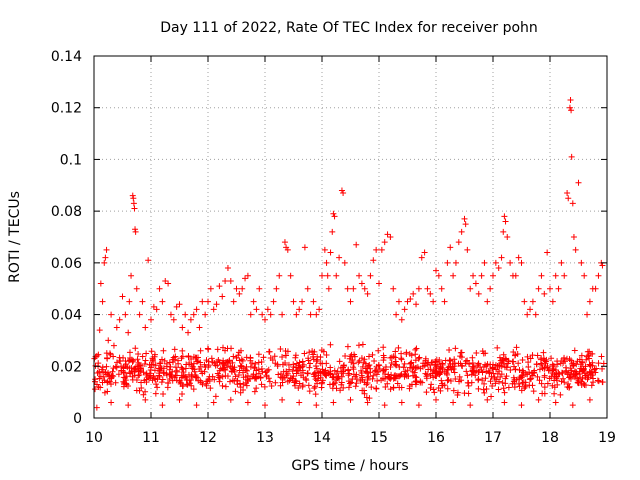  Describe the element at coordinates (66, 109) in the screenshot. I see `y-tick-label: 0.12` at that location.